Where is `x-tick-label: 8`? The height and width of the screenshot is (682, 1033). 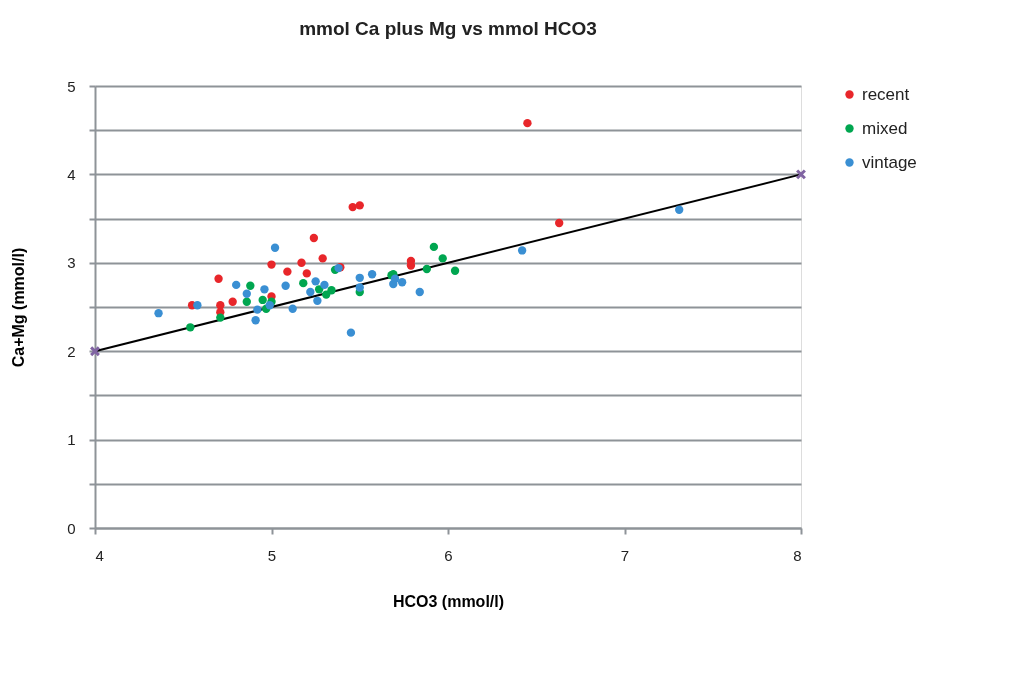 x-tick-label: 8 is located at coordinates (797, 555).